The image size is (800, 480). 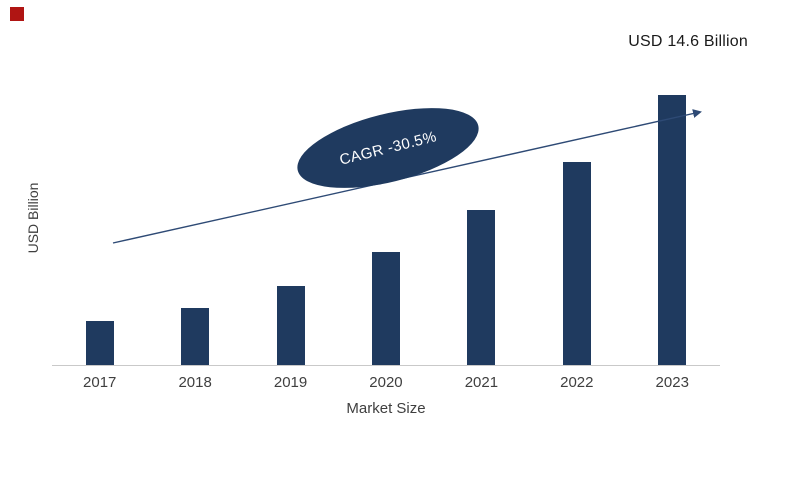 I want to click on bar-column-2018, so click(x=194, y=336).